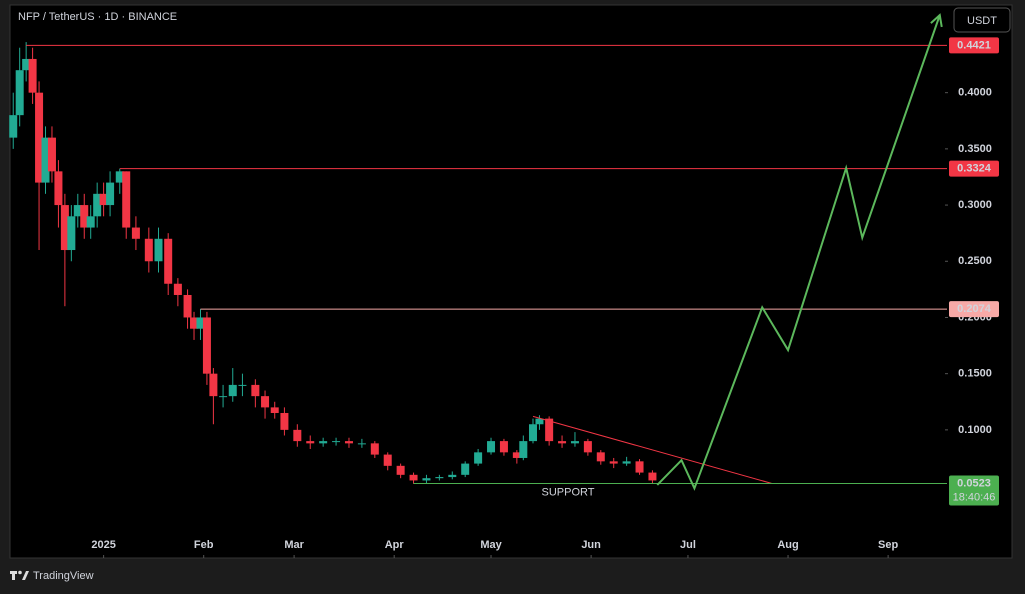 The height and width of the screenshot is (594, 1025). What do you see at coordinates (975, 149) in the screenshot?
I see `y-tick-label: 0.3500` at bounding box center [975, 149].